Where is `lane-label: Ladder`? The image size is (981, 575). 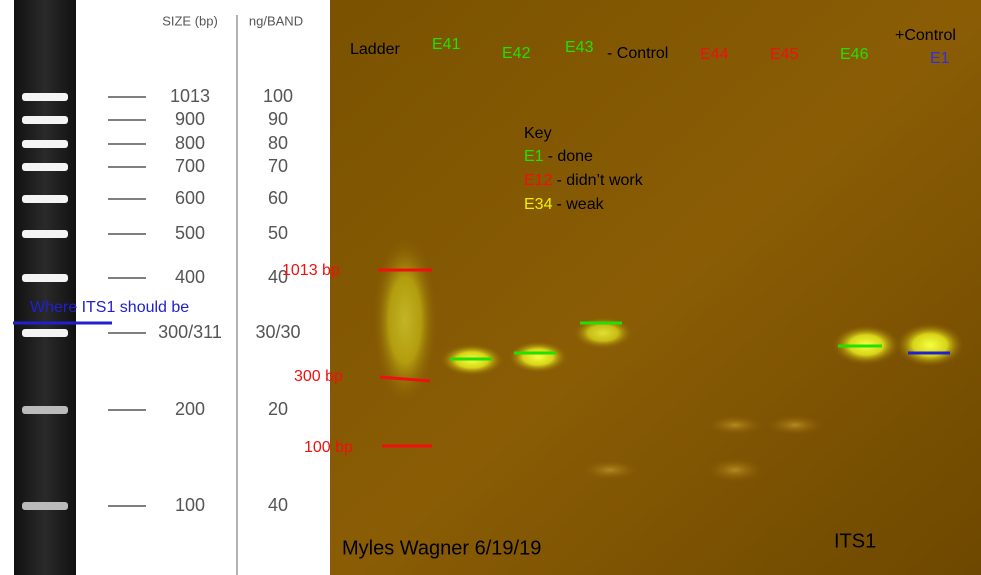
lane-label: Ladder is located at coordinates (375, 49).